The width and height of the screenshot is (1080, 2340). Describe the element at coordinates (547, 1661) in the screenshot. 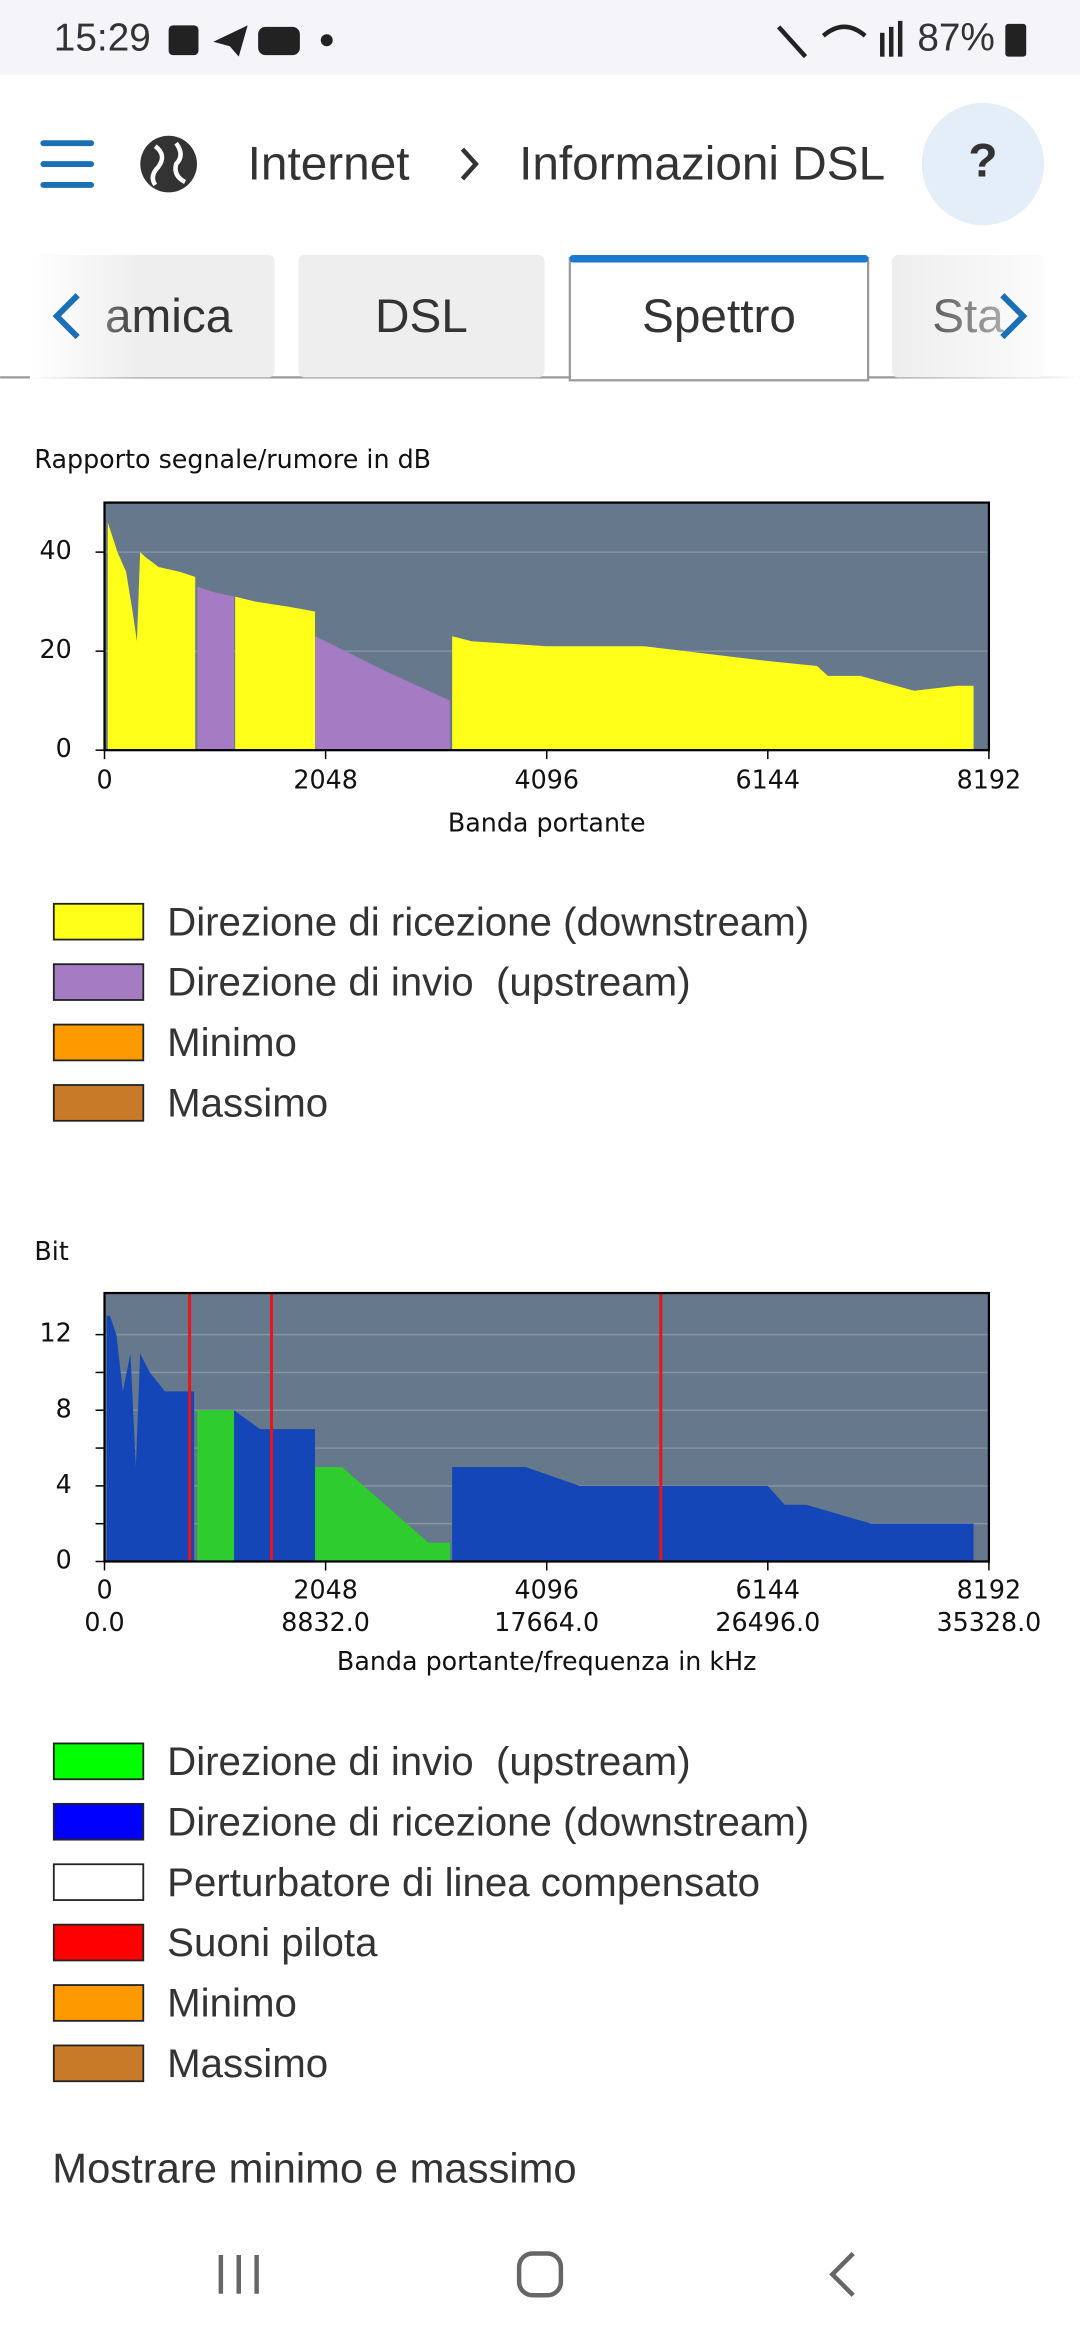

I see `x-axis-label: Banda portante/frequenza in kHz` at that location.